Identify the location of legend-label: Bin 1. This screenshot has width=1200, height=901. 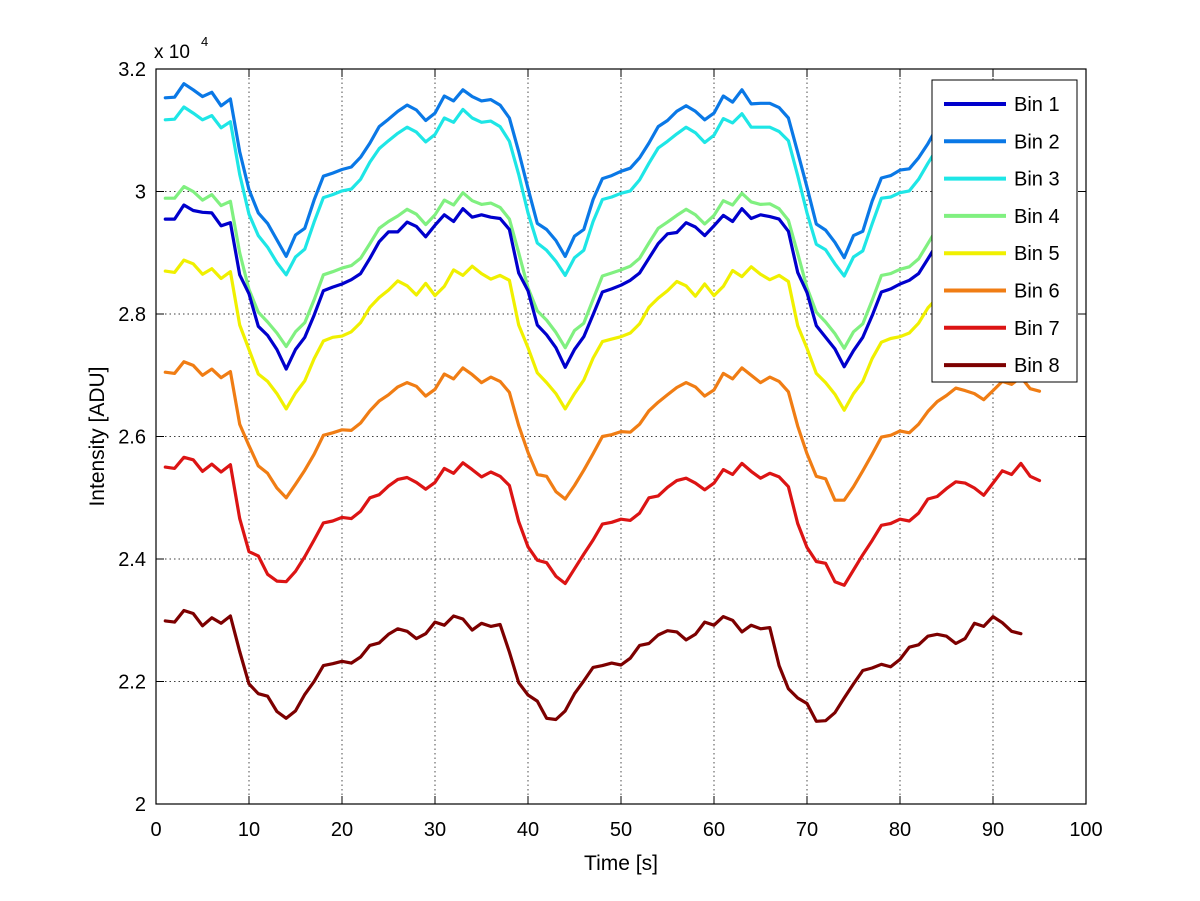
(1037, 105).